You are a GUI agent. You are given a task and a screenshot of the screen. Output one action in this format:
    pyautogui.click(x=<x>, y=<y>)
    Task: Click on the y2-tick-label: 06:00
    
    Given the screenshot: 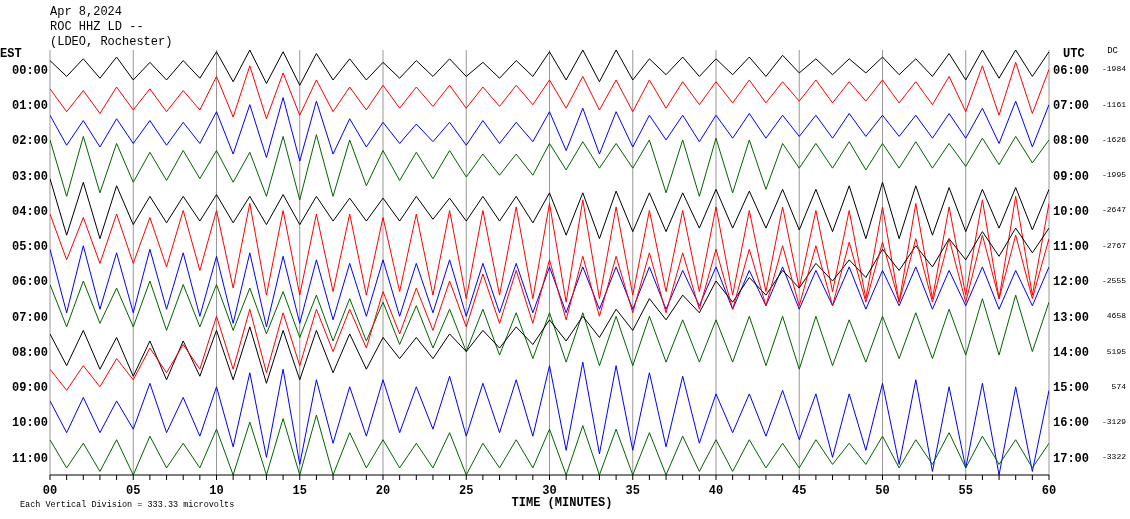 What is the action you would take?
    pyautogui.click(x=1071, y=70)
    